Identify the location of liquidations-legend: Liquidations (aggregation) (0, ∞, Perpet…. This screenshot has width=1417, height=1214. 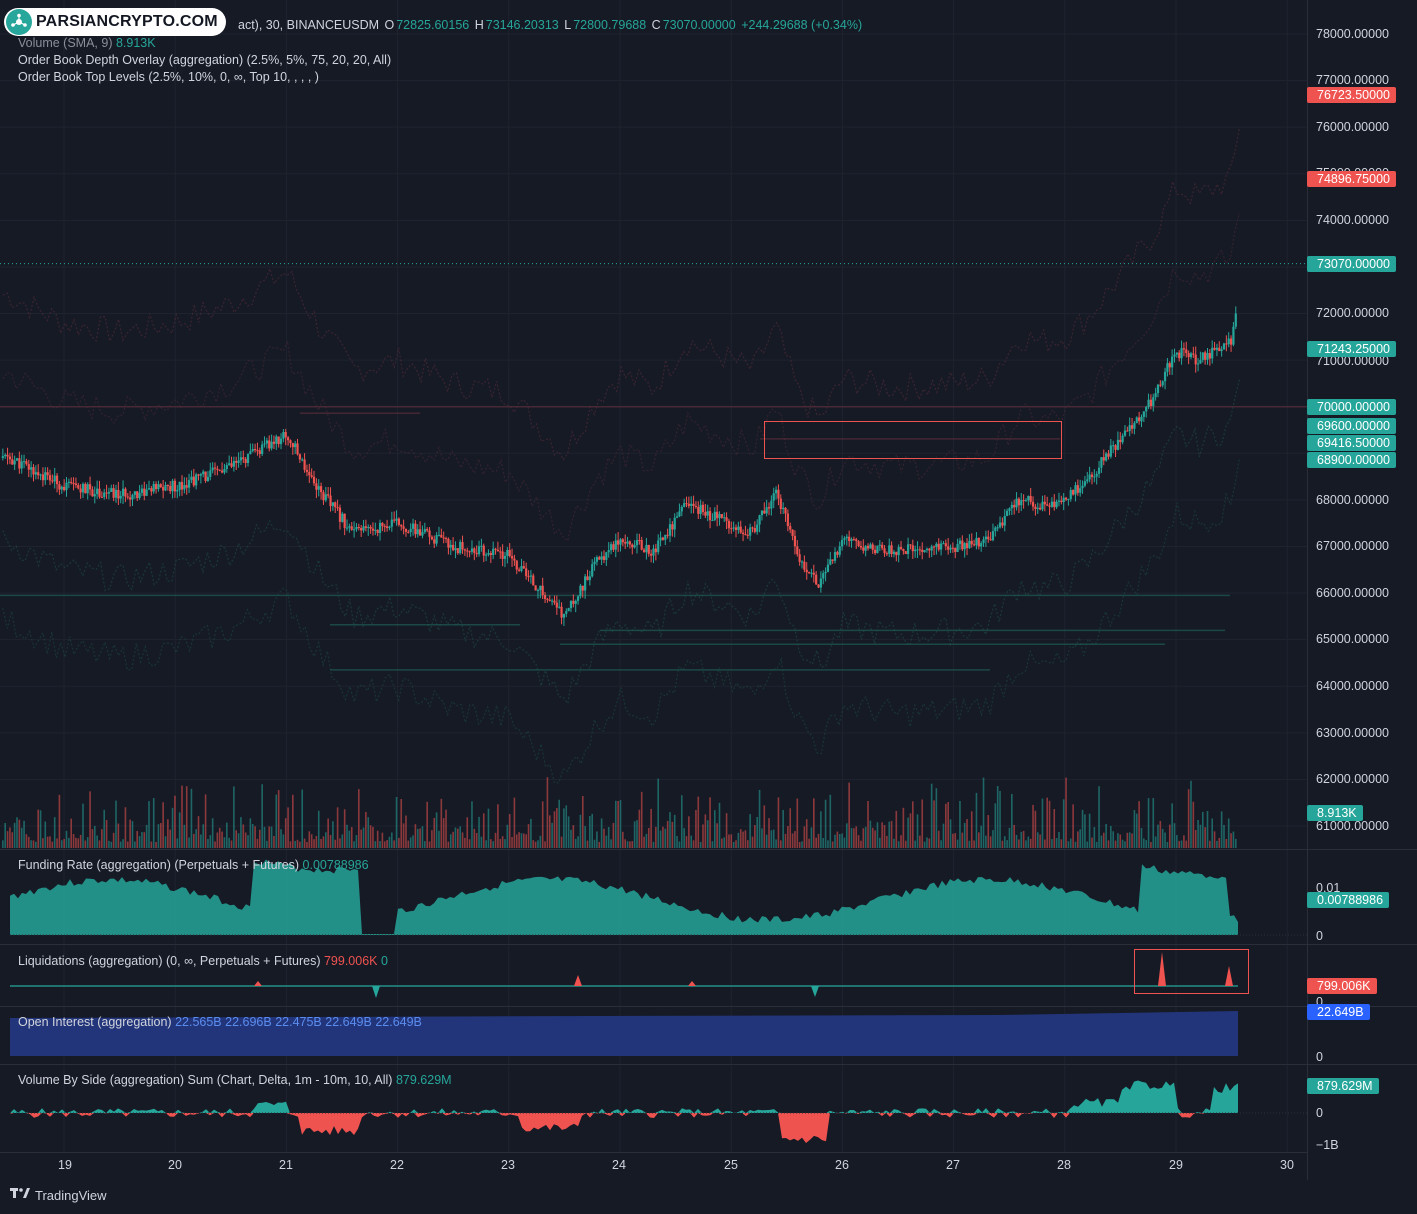
(203, 961).